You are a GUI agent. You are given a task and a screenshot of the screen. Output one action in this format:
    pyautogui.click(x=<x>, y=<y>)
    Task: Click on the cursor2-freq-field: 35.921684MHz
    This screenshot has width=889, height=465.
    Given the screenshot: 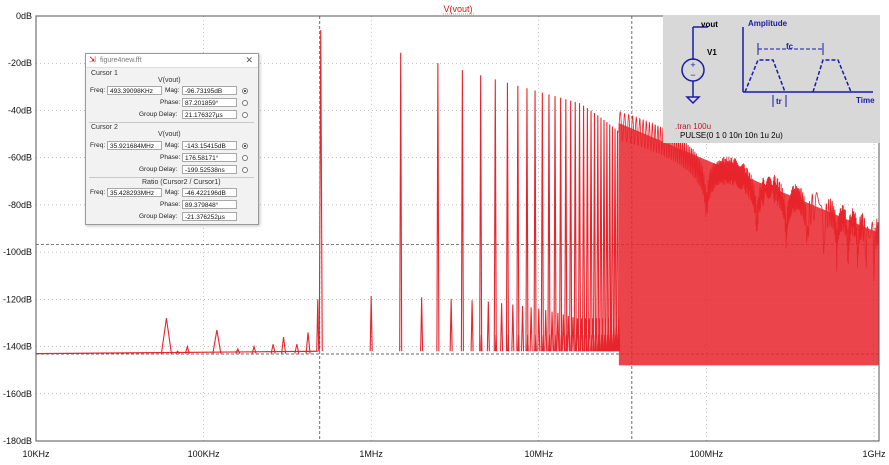 What is the action you would take?
    pyautogui.click(x=134, y=145)
    